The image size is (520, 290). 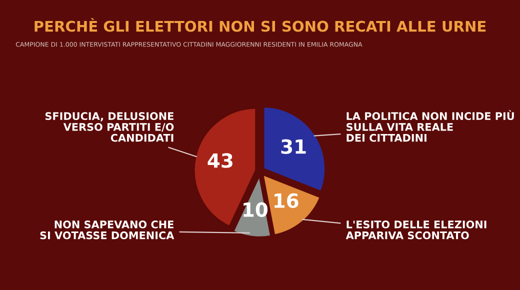 What do you see at coordinates (260, 25) in the screenshot?
I see `chart-title: PERCHÈ GLI ELETTORI NON SI SONO RECATI ALLE URNE` at bounding box center [260, 25].